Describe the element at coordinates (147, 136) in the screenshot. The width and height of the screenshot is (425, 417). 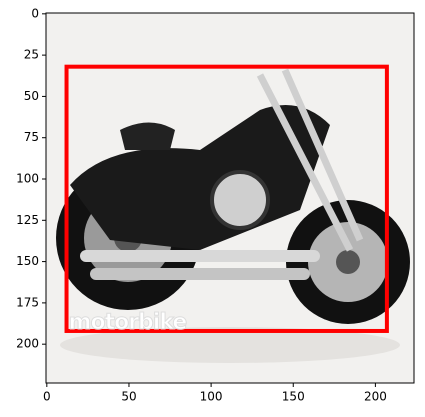
I see `seat` at that location.